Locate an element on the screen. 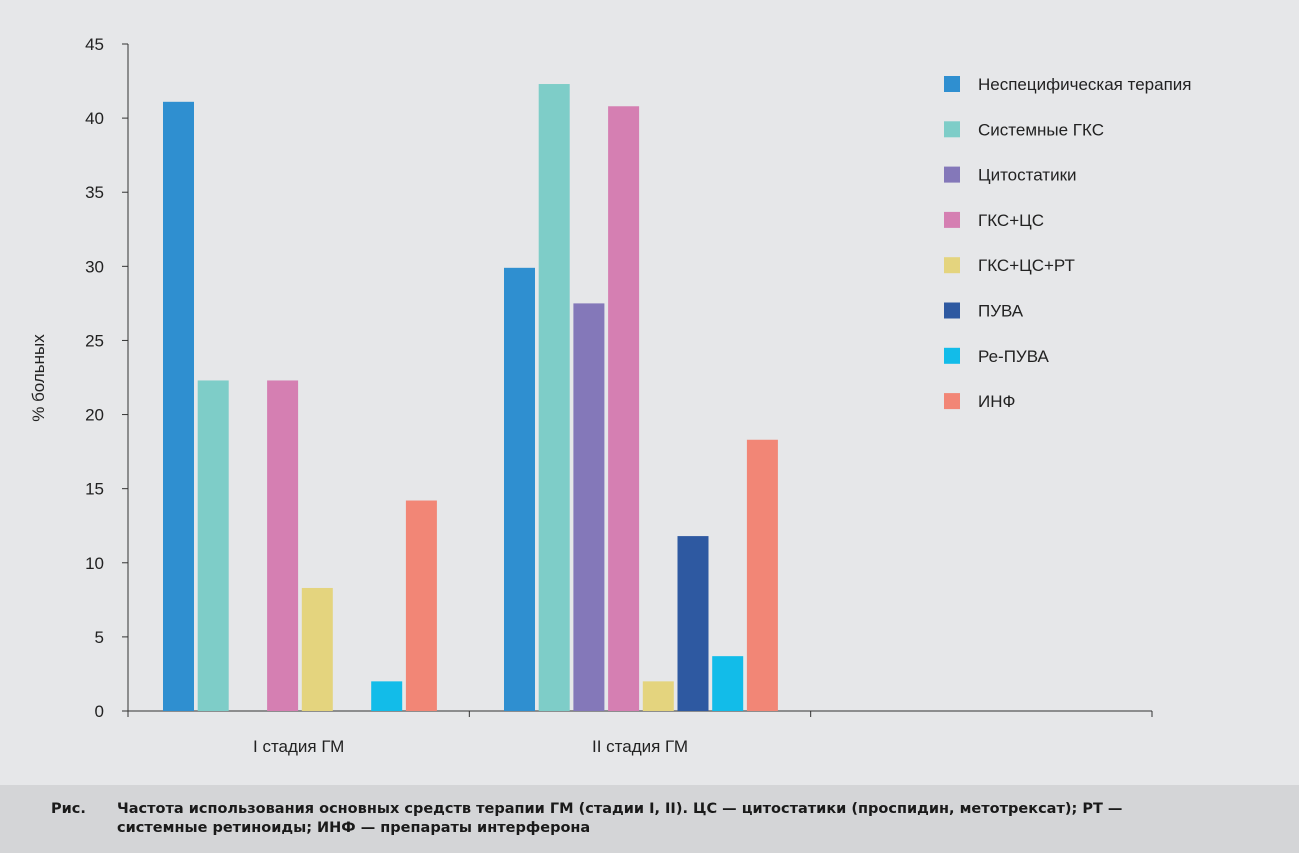  y-tick-label: 10 is located at coordinates (94, 563).